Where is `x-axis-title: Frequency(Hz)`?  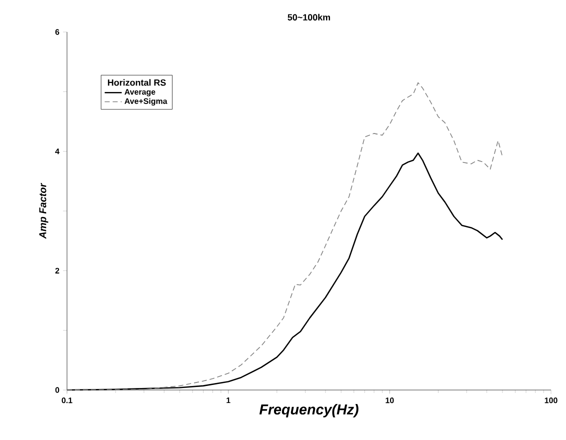 x-axis-title: Frequency(Hz) is located at coordinates (308, 411).